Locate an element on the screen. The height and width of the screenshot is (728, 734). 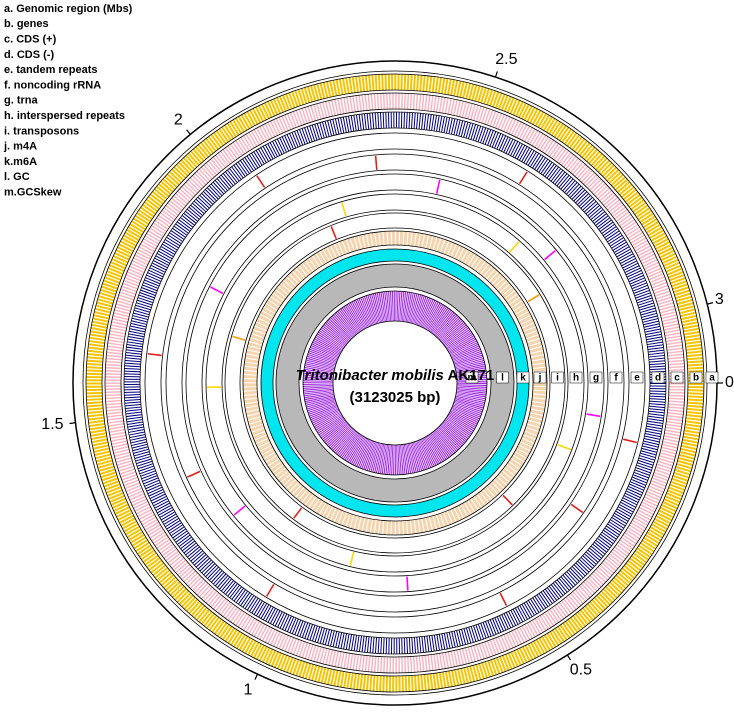
track-label: m is located at coordinates (472, 378).